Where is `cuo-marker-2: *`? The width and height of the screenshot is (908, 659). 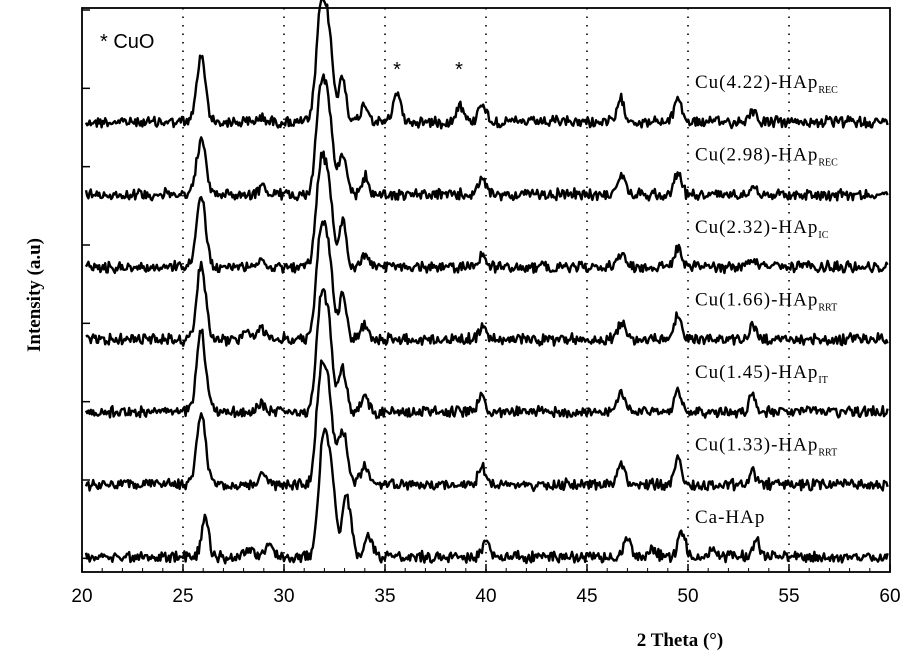
cuo-marker-2: * is located at coordinates (459, 70).